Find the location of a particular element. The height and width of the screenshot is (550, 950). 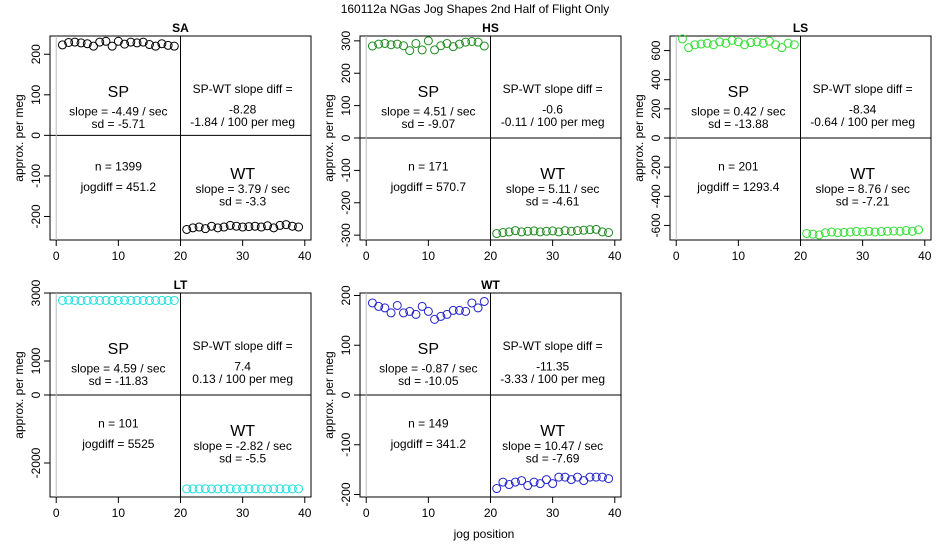

sp-slope: slope = -4.49 / sec is located at coordinates (118, 112).